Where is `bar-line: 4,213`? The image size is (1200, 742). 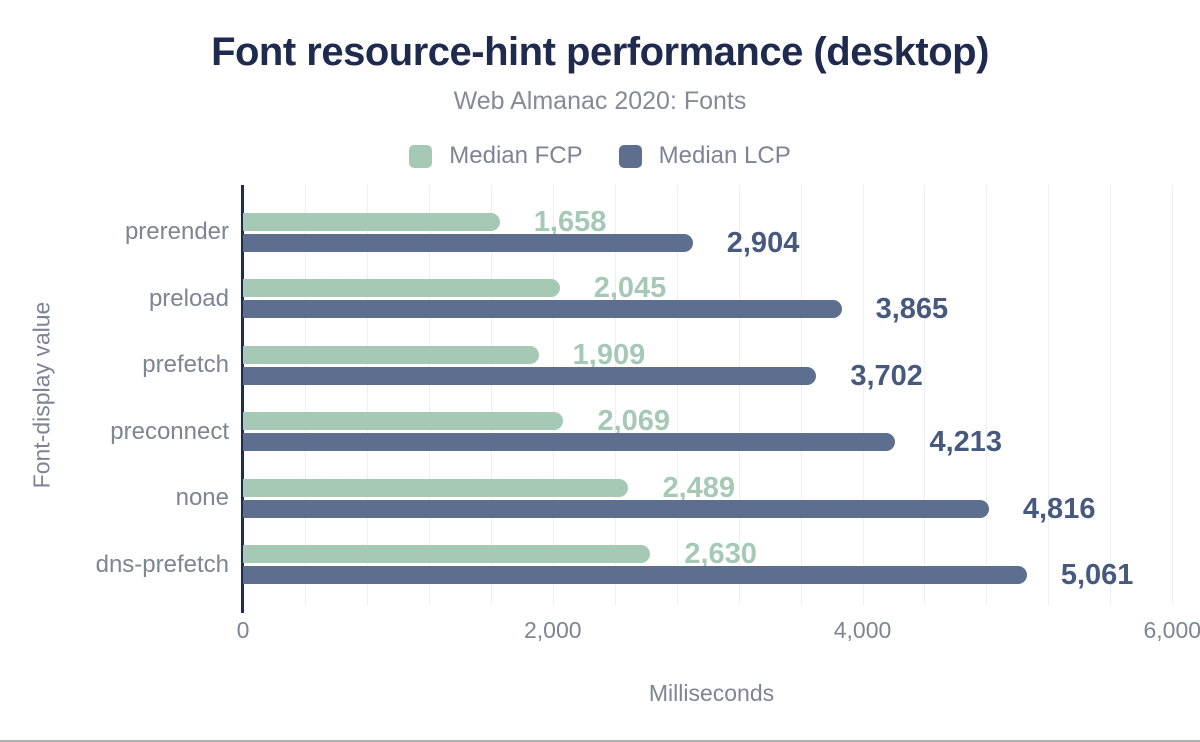
bar-line: 4,213 is located at coordinates (711, 442).